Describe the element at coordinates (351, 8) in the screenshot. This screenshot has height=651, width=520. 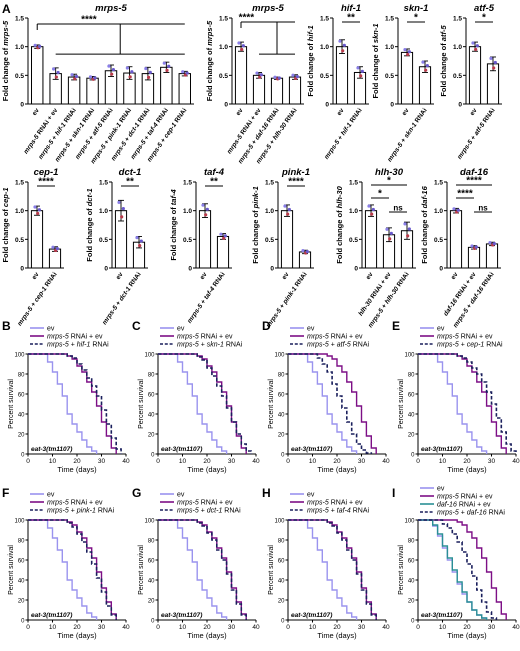
I see `chart-title: hif-1` at that location.